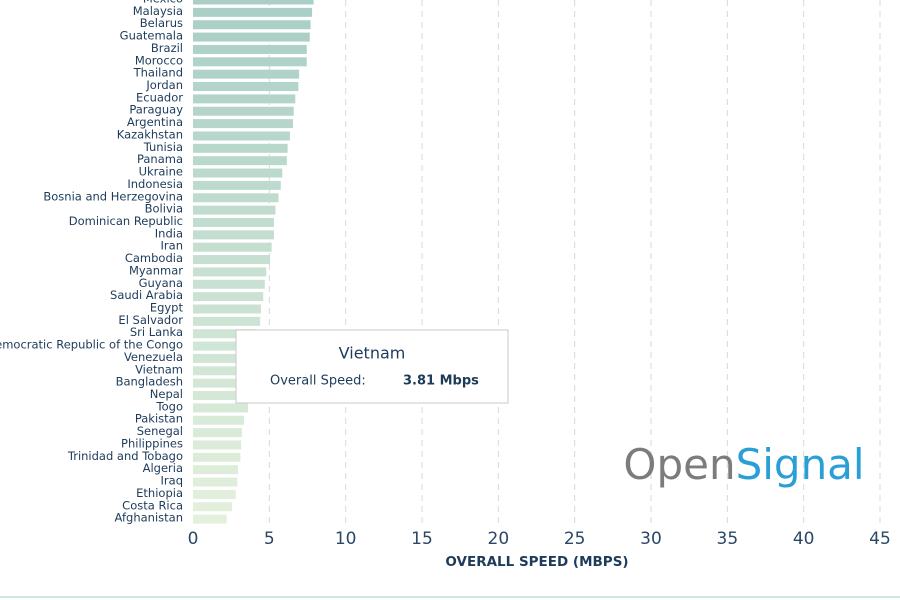  I want to click on category-label: Mexico, so click(163, 3).